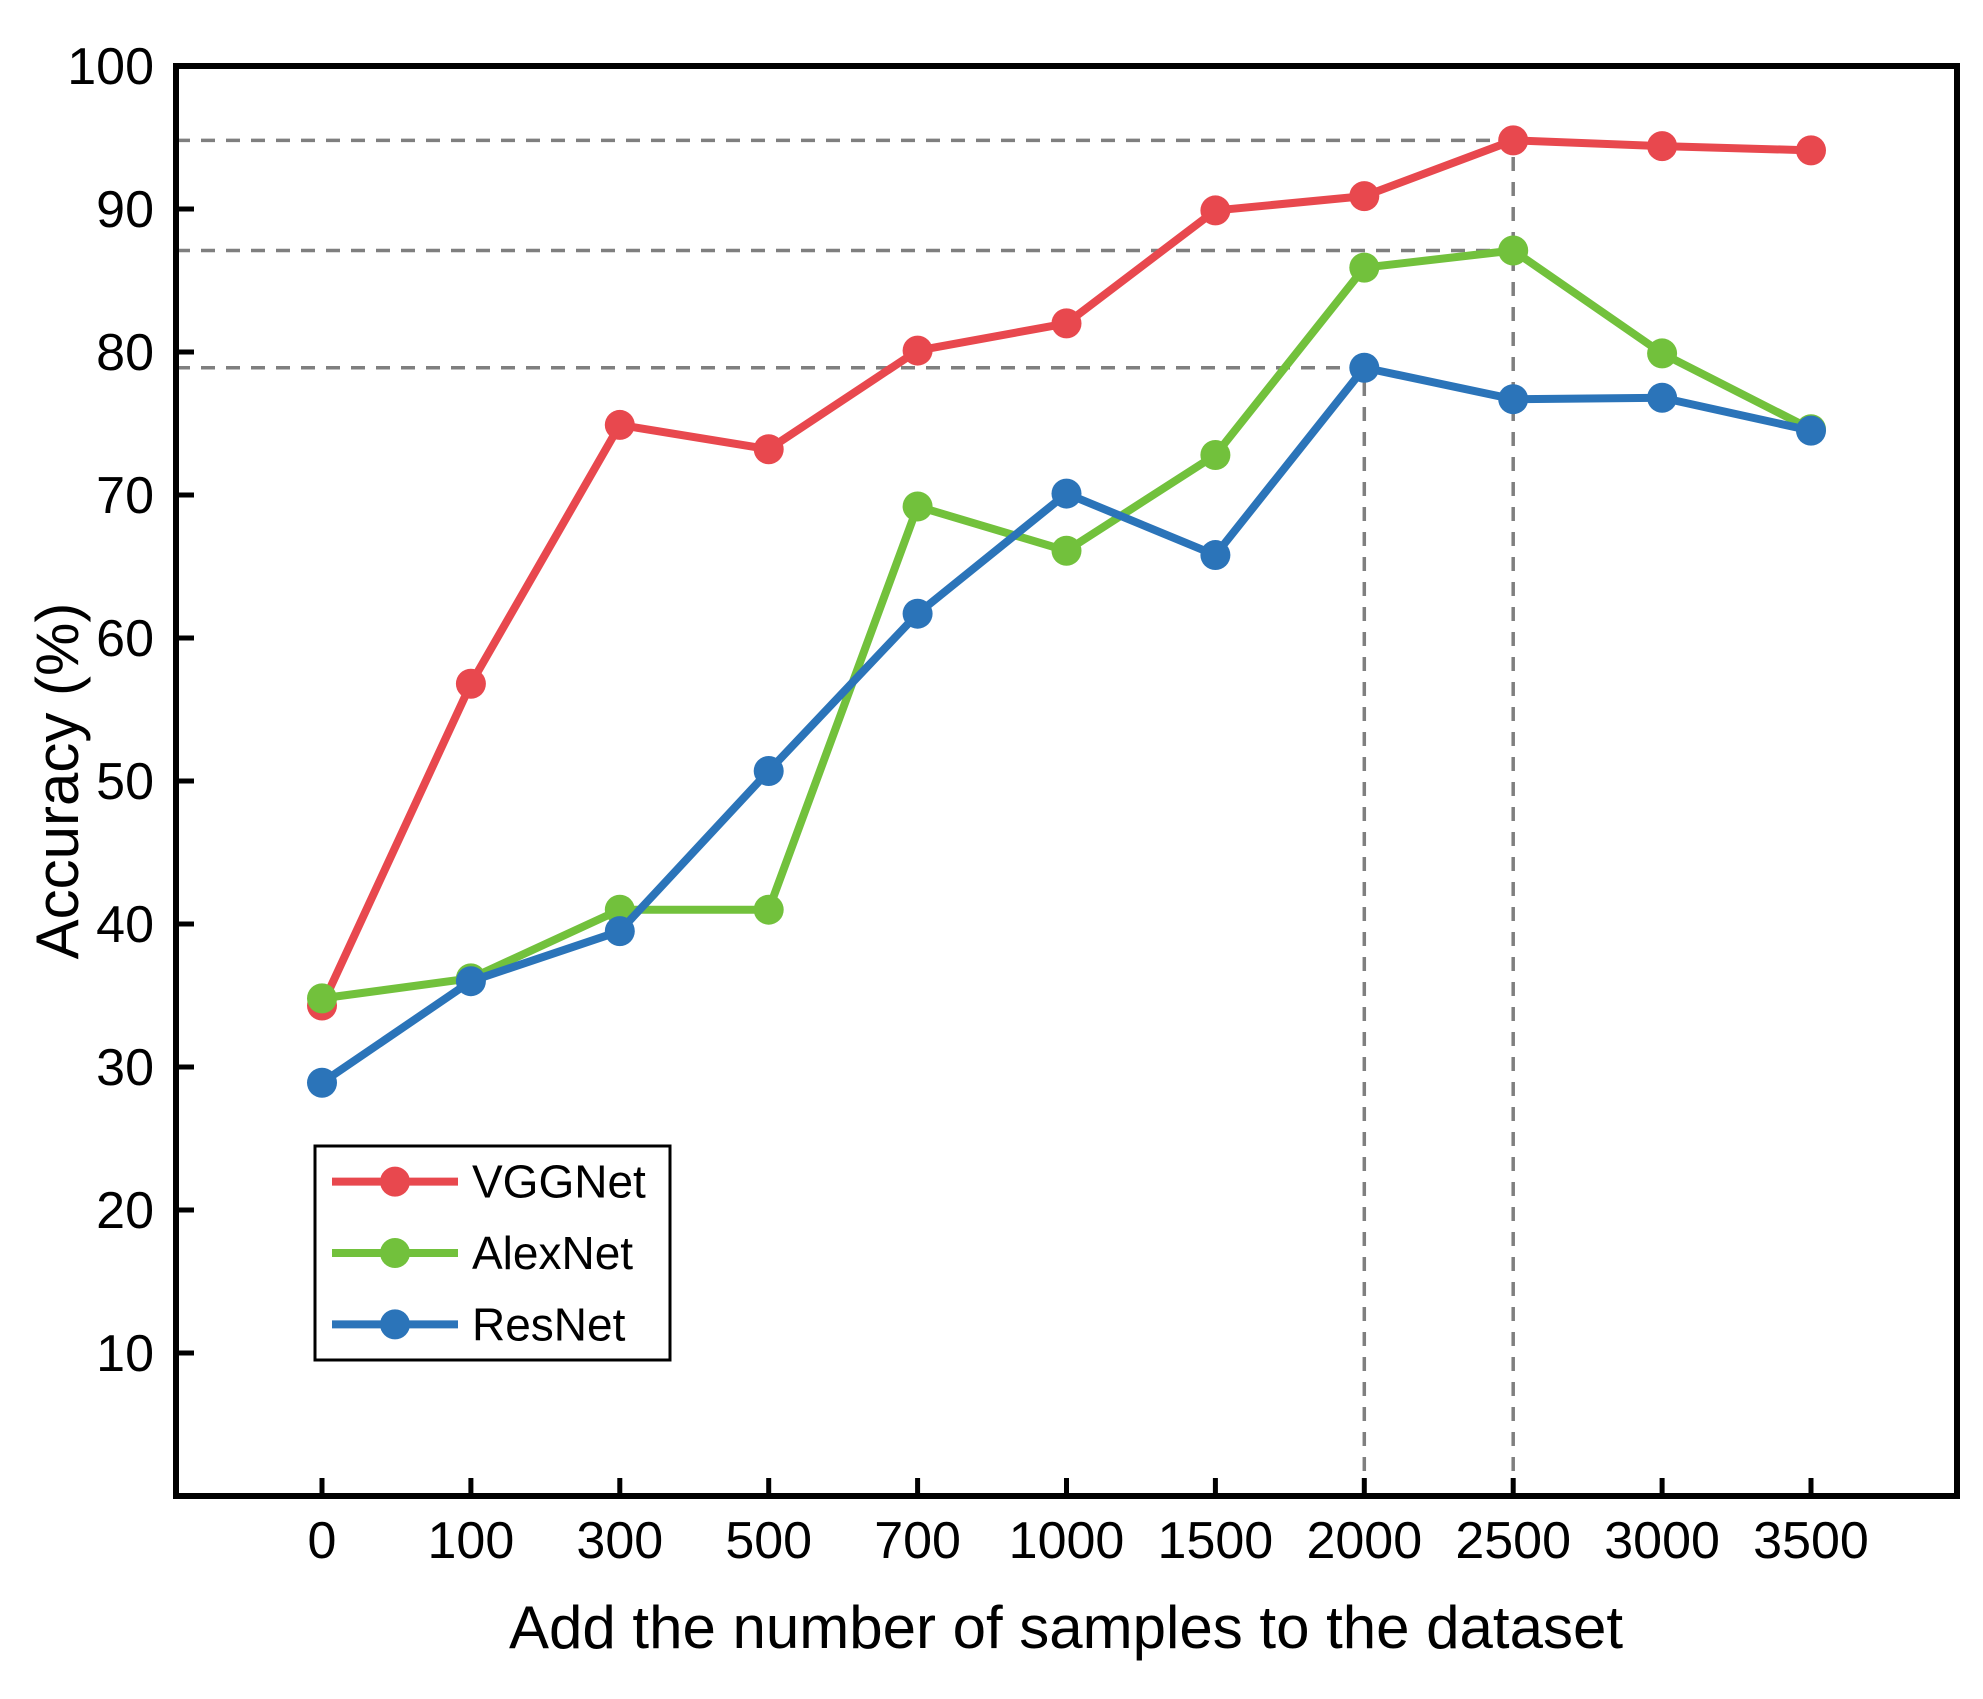 The image size is (1983, 1699). Describe the element at coordinates (125, 353) in the screenshot. I see `y-tick-label: 80` at that location.